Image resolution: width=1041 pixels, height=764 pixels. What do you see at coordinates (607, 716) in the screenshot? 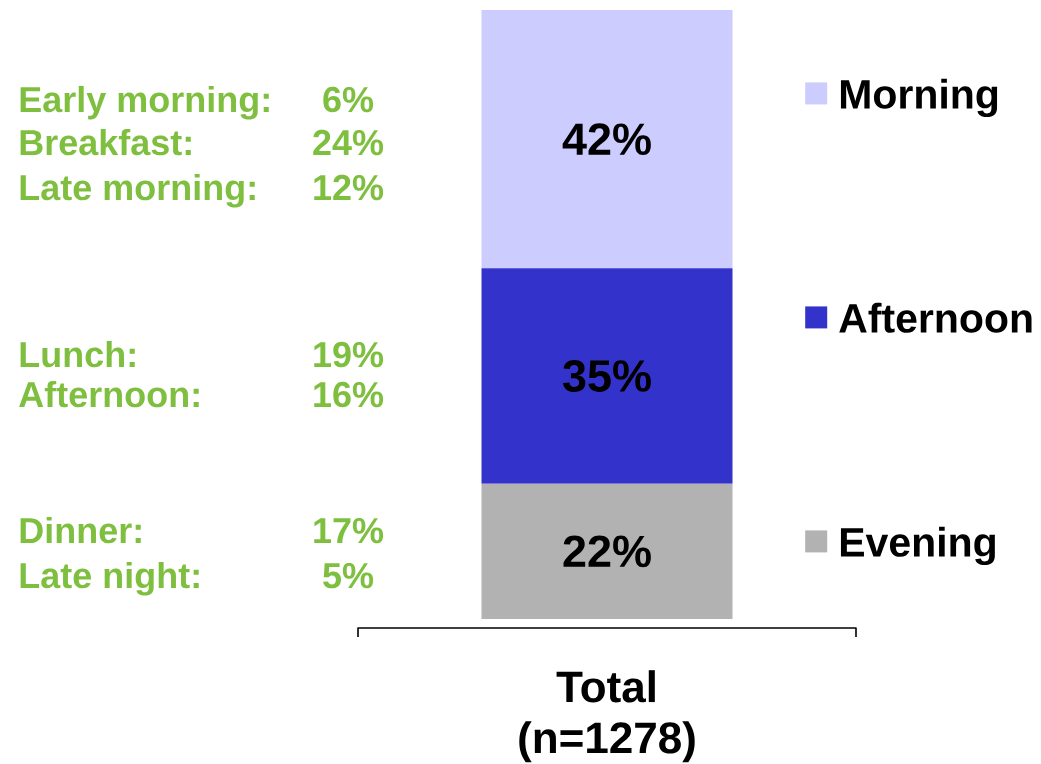
I see `x-tick-label: Total (n=1278)` at bounding box center [607, 716].